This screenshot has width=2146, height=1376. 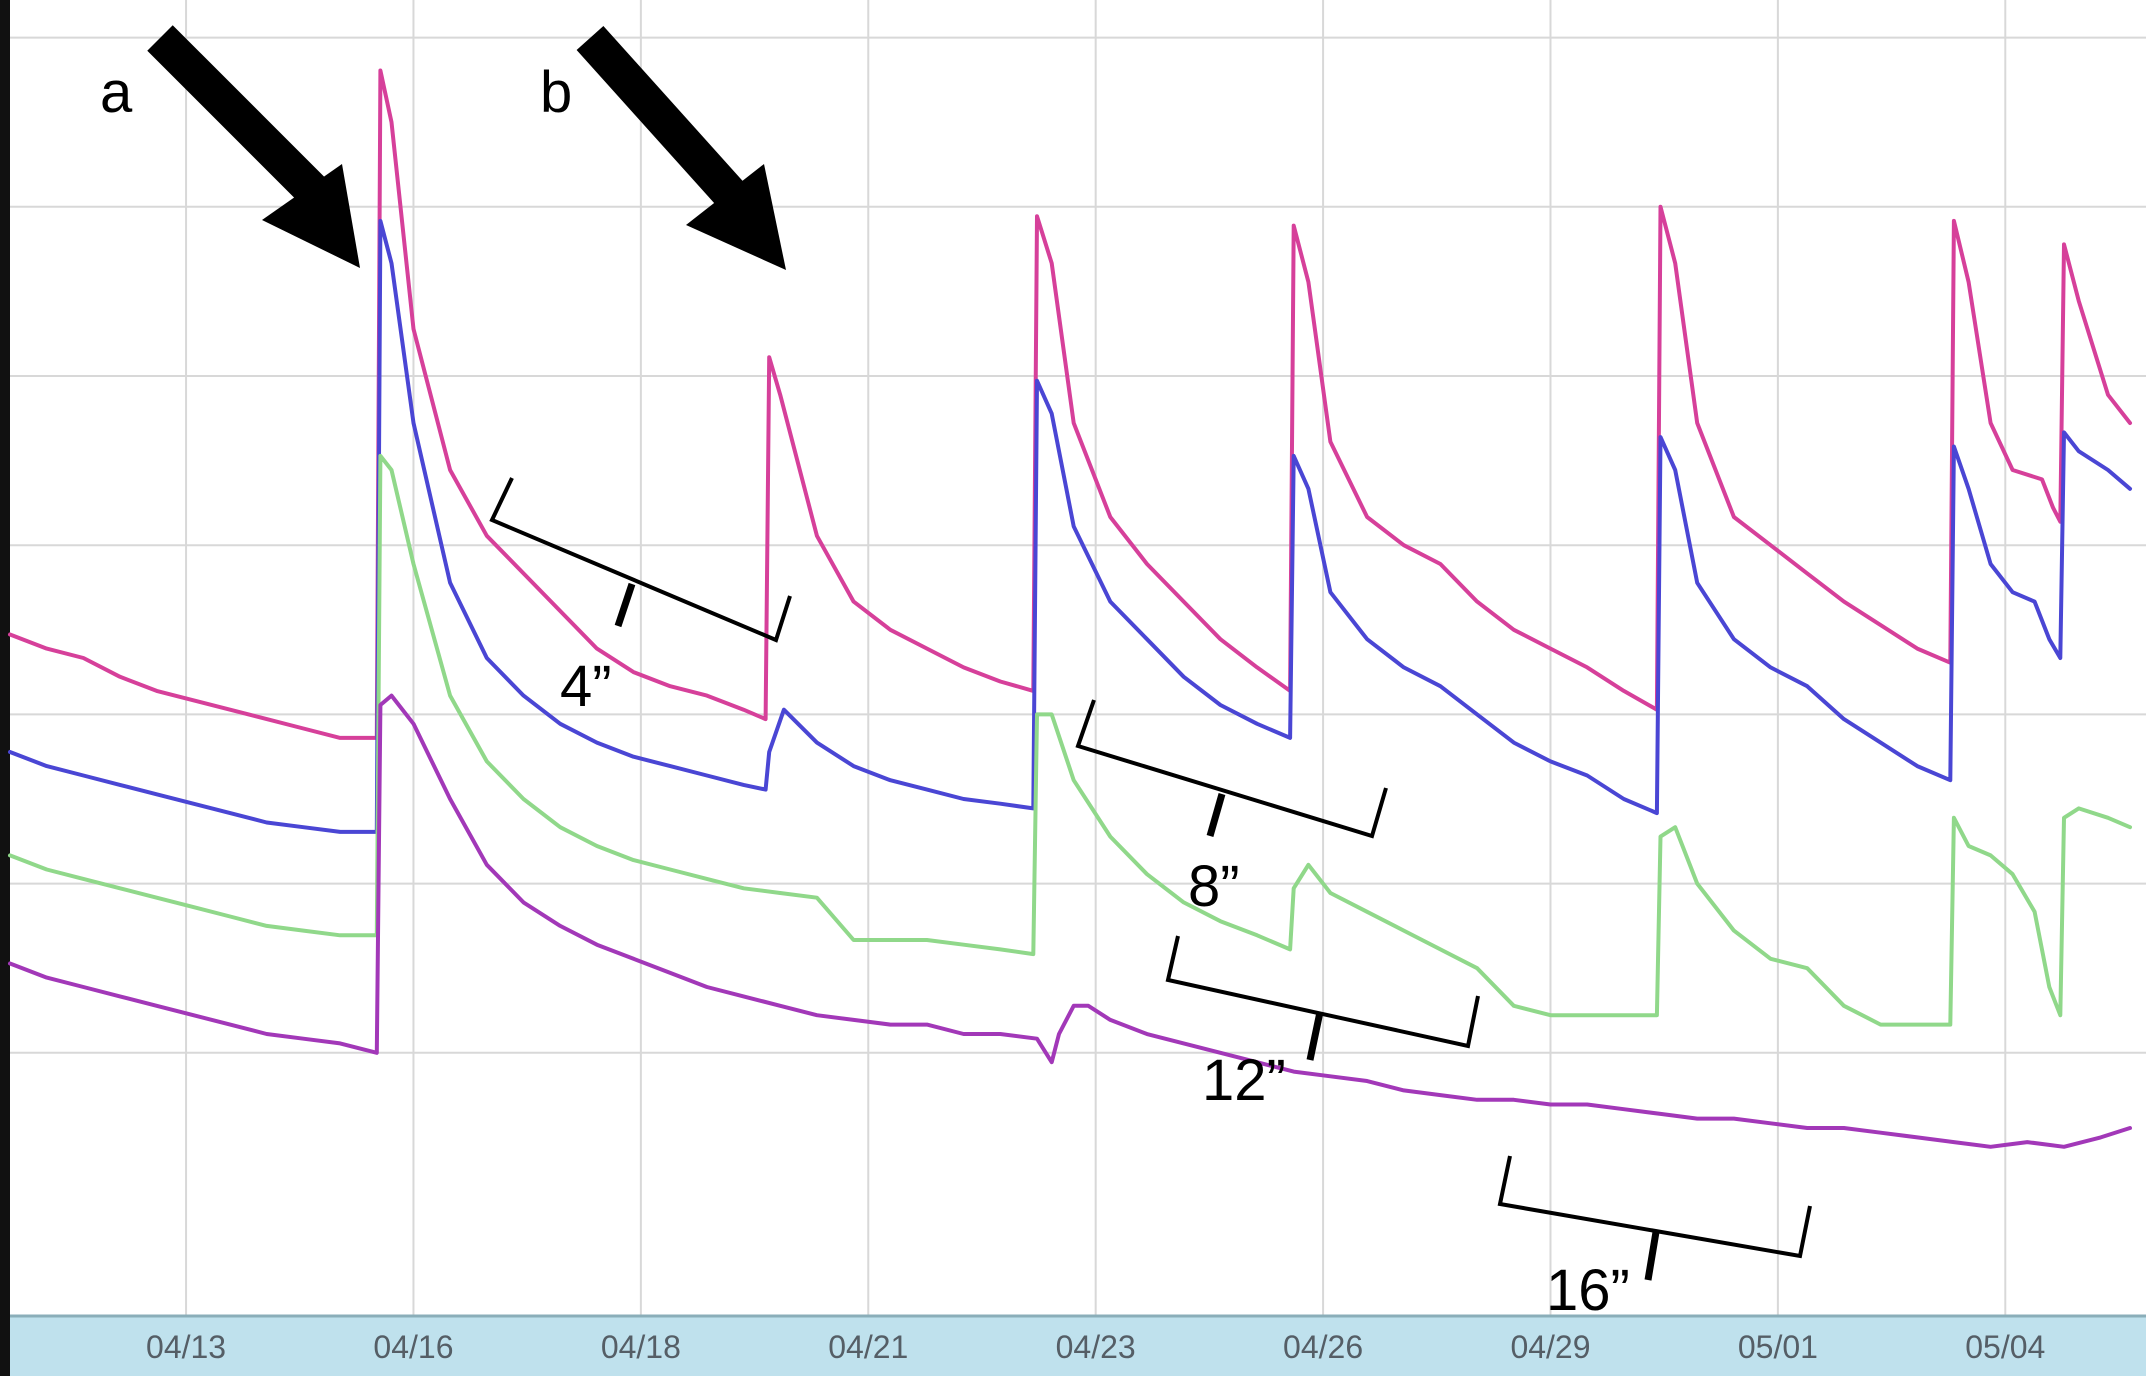 What do you see at coordinates (586, 686) in the screenshot?
I see `bracket-label-4-inch: 4”` at bounding box center [586, 686].